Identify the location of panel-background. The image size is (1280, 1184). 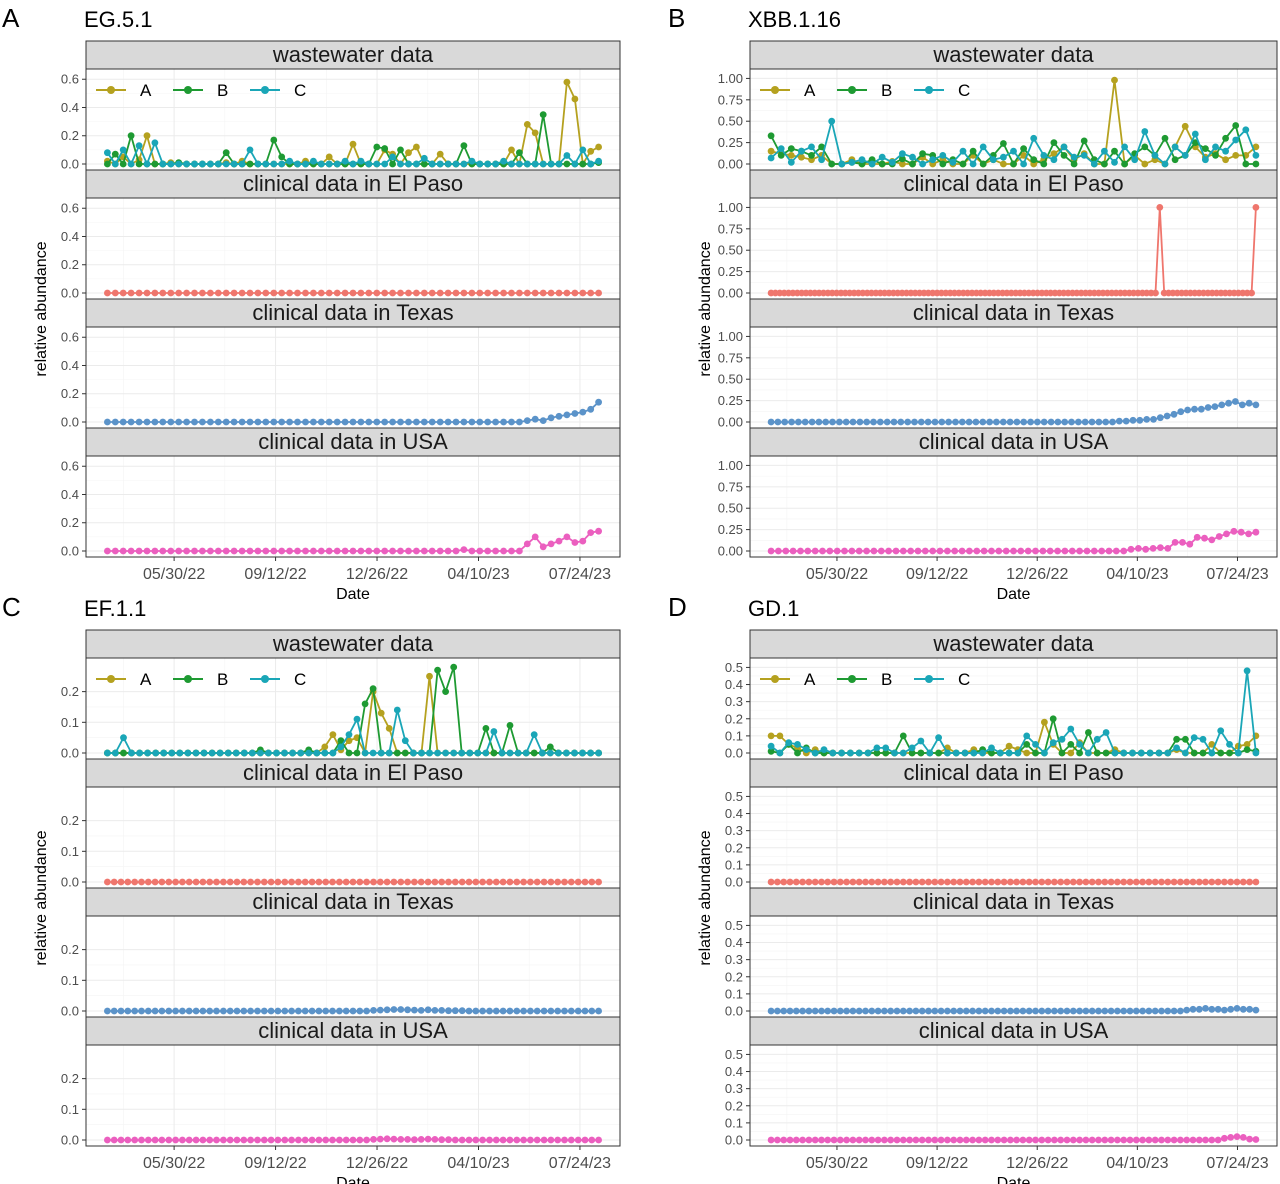
(353, 1095).